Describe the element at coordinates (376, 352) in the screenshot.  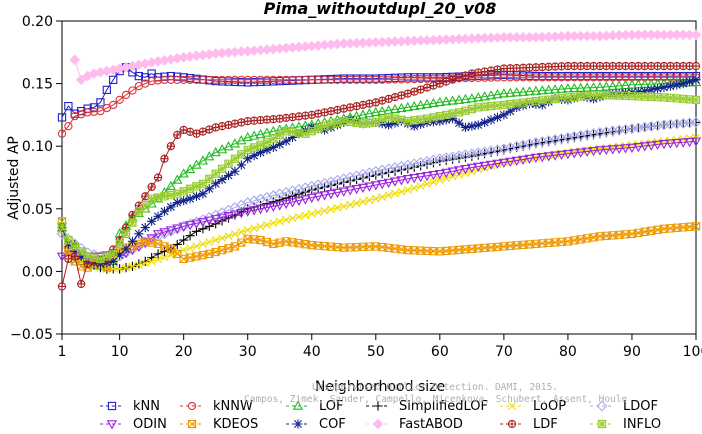
I see `x-tick-label: 50` at that location.